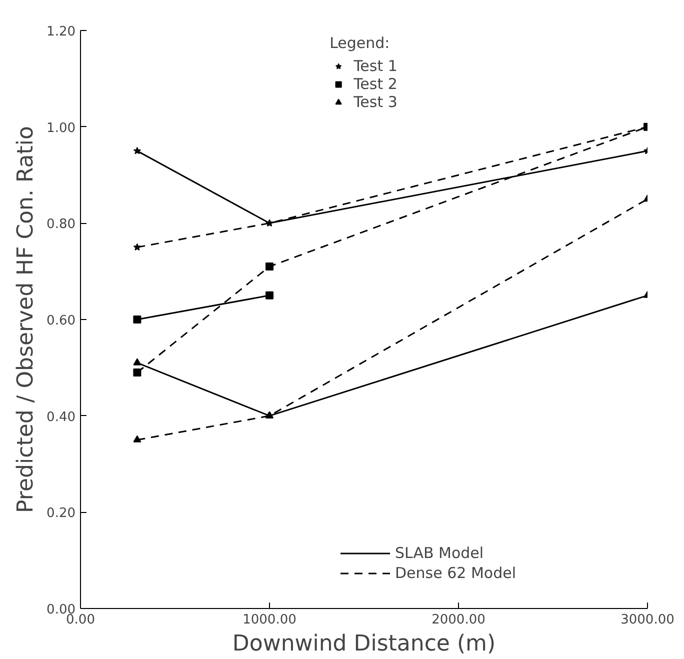 The height and width of the screenshot is (659, 684). Describe the element at coordinates (364, 644) in the screenshot. I see `x-axis-title: Downwind Distance (m)` at that location.